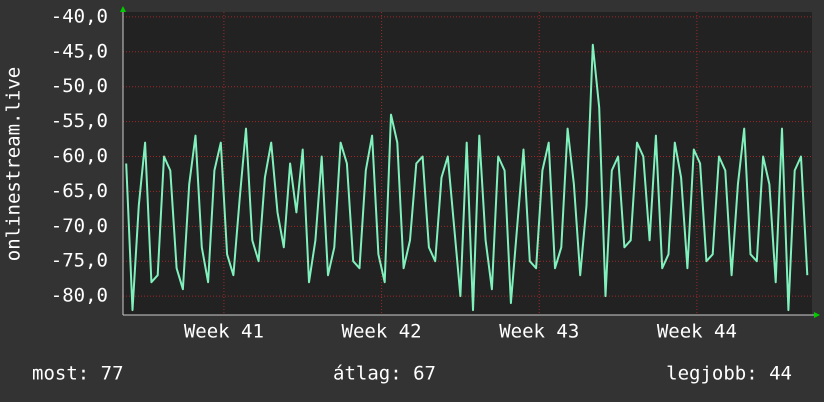 The height and width of the screenshot is (402, 824). I want to click on y-tick-label: -70,0, so click(79, 226).